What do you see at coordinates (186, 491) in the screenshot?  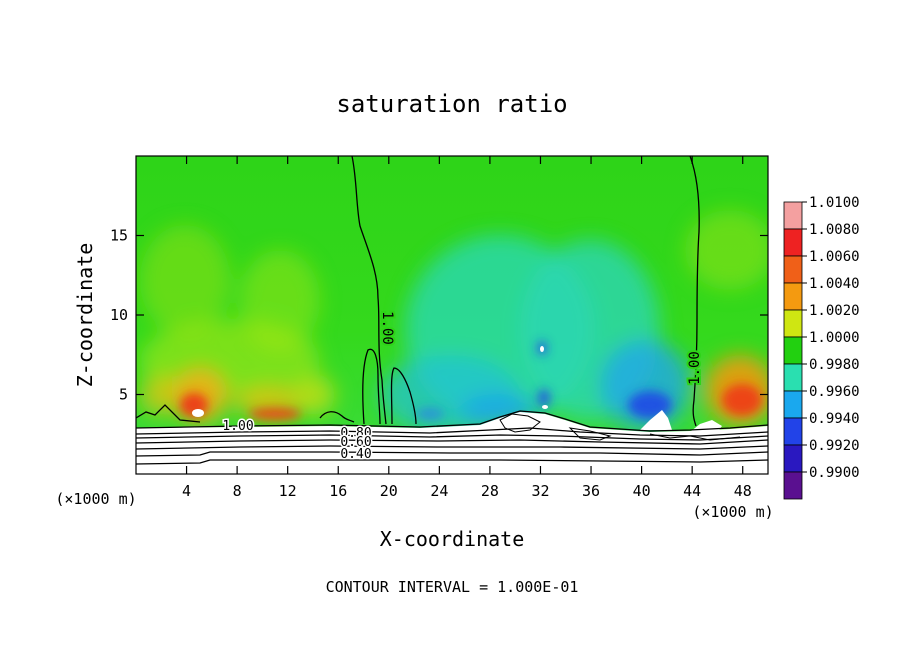 I see `x-tick-label: 4` at bounding box center [186, 491].